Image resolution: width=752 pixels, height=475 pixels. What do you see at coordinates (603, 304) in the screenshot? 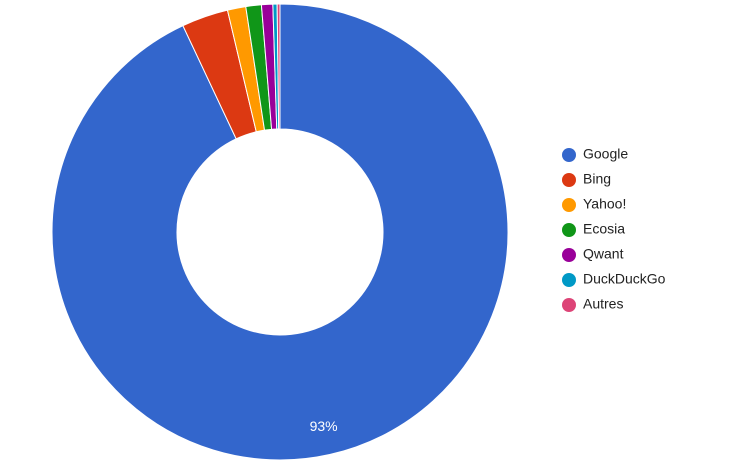
I see `legend-label: Autres` at bounding box center [603, 304].